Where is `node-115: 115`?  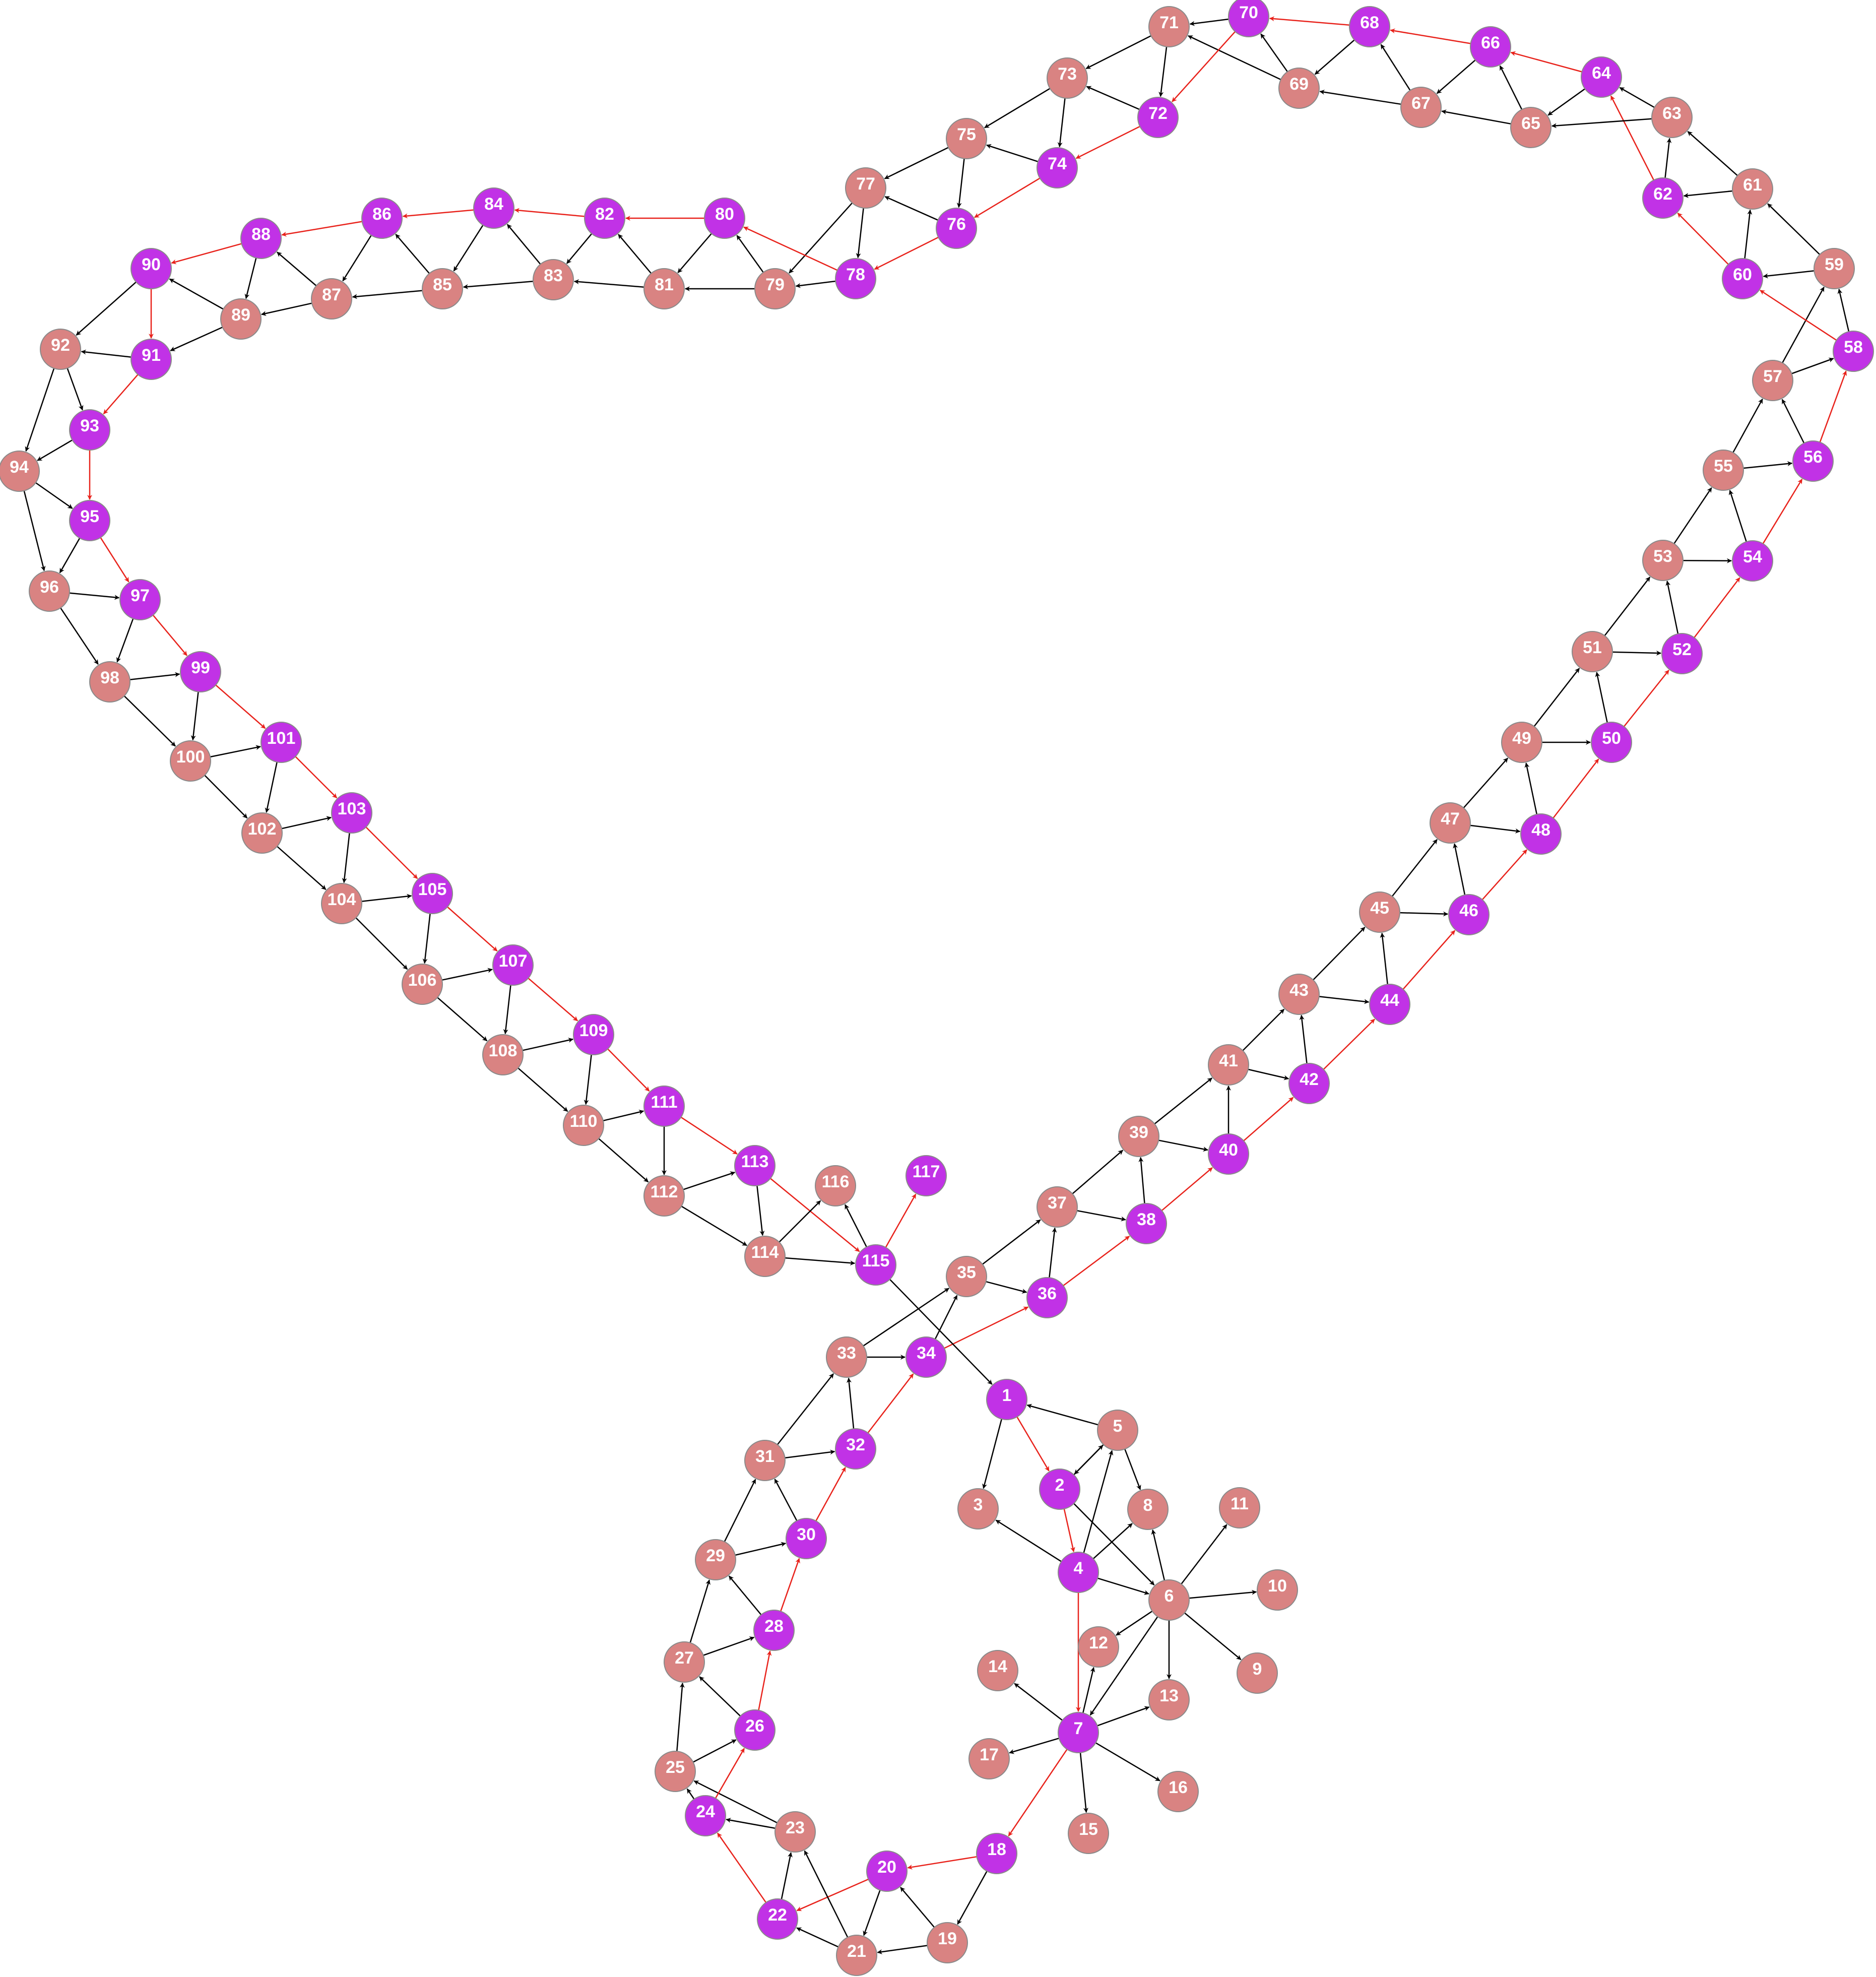
node-115: 115 is located at coordinates (875, 1265).